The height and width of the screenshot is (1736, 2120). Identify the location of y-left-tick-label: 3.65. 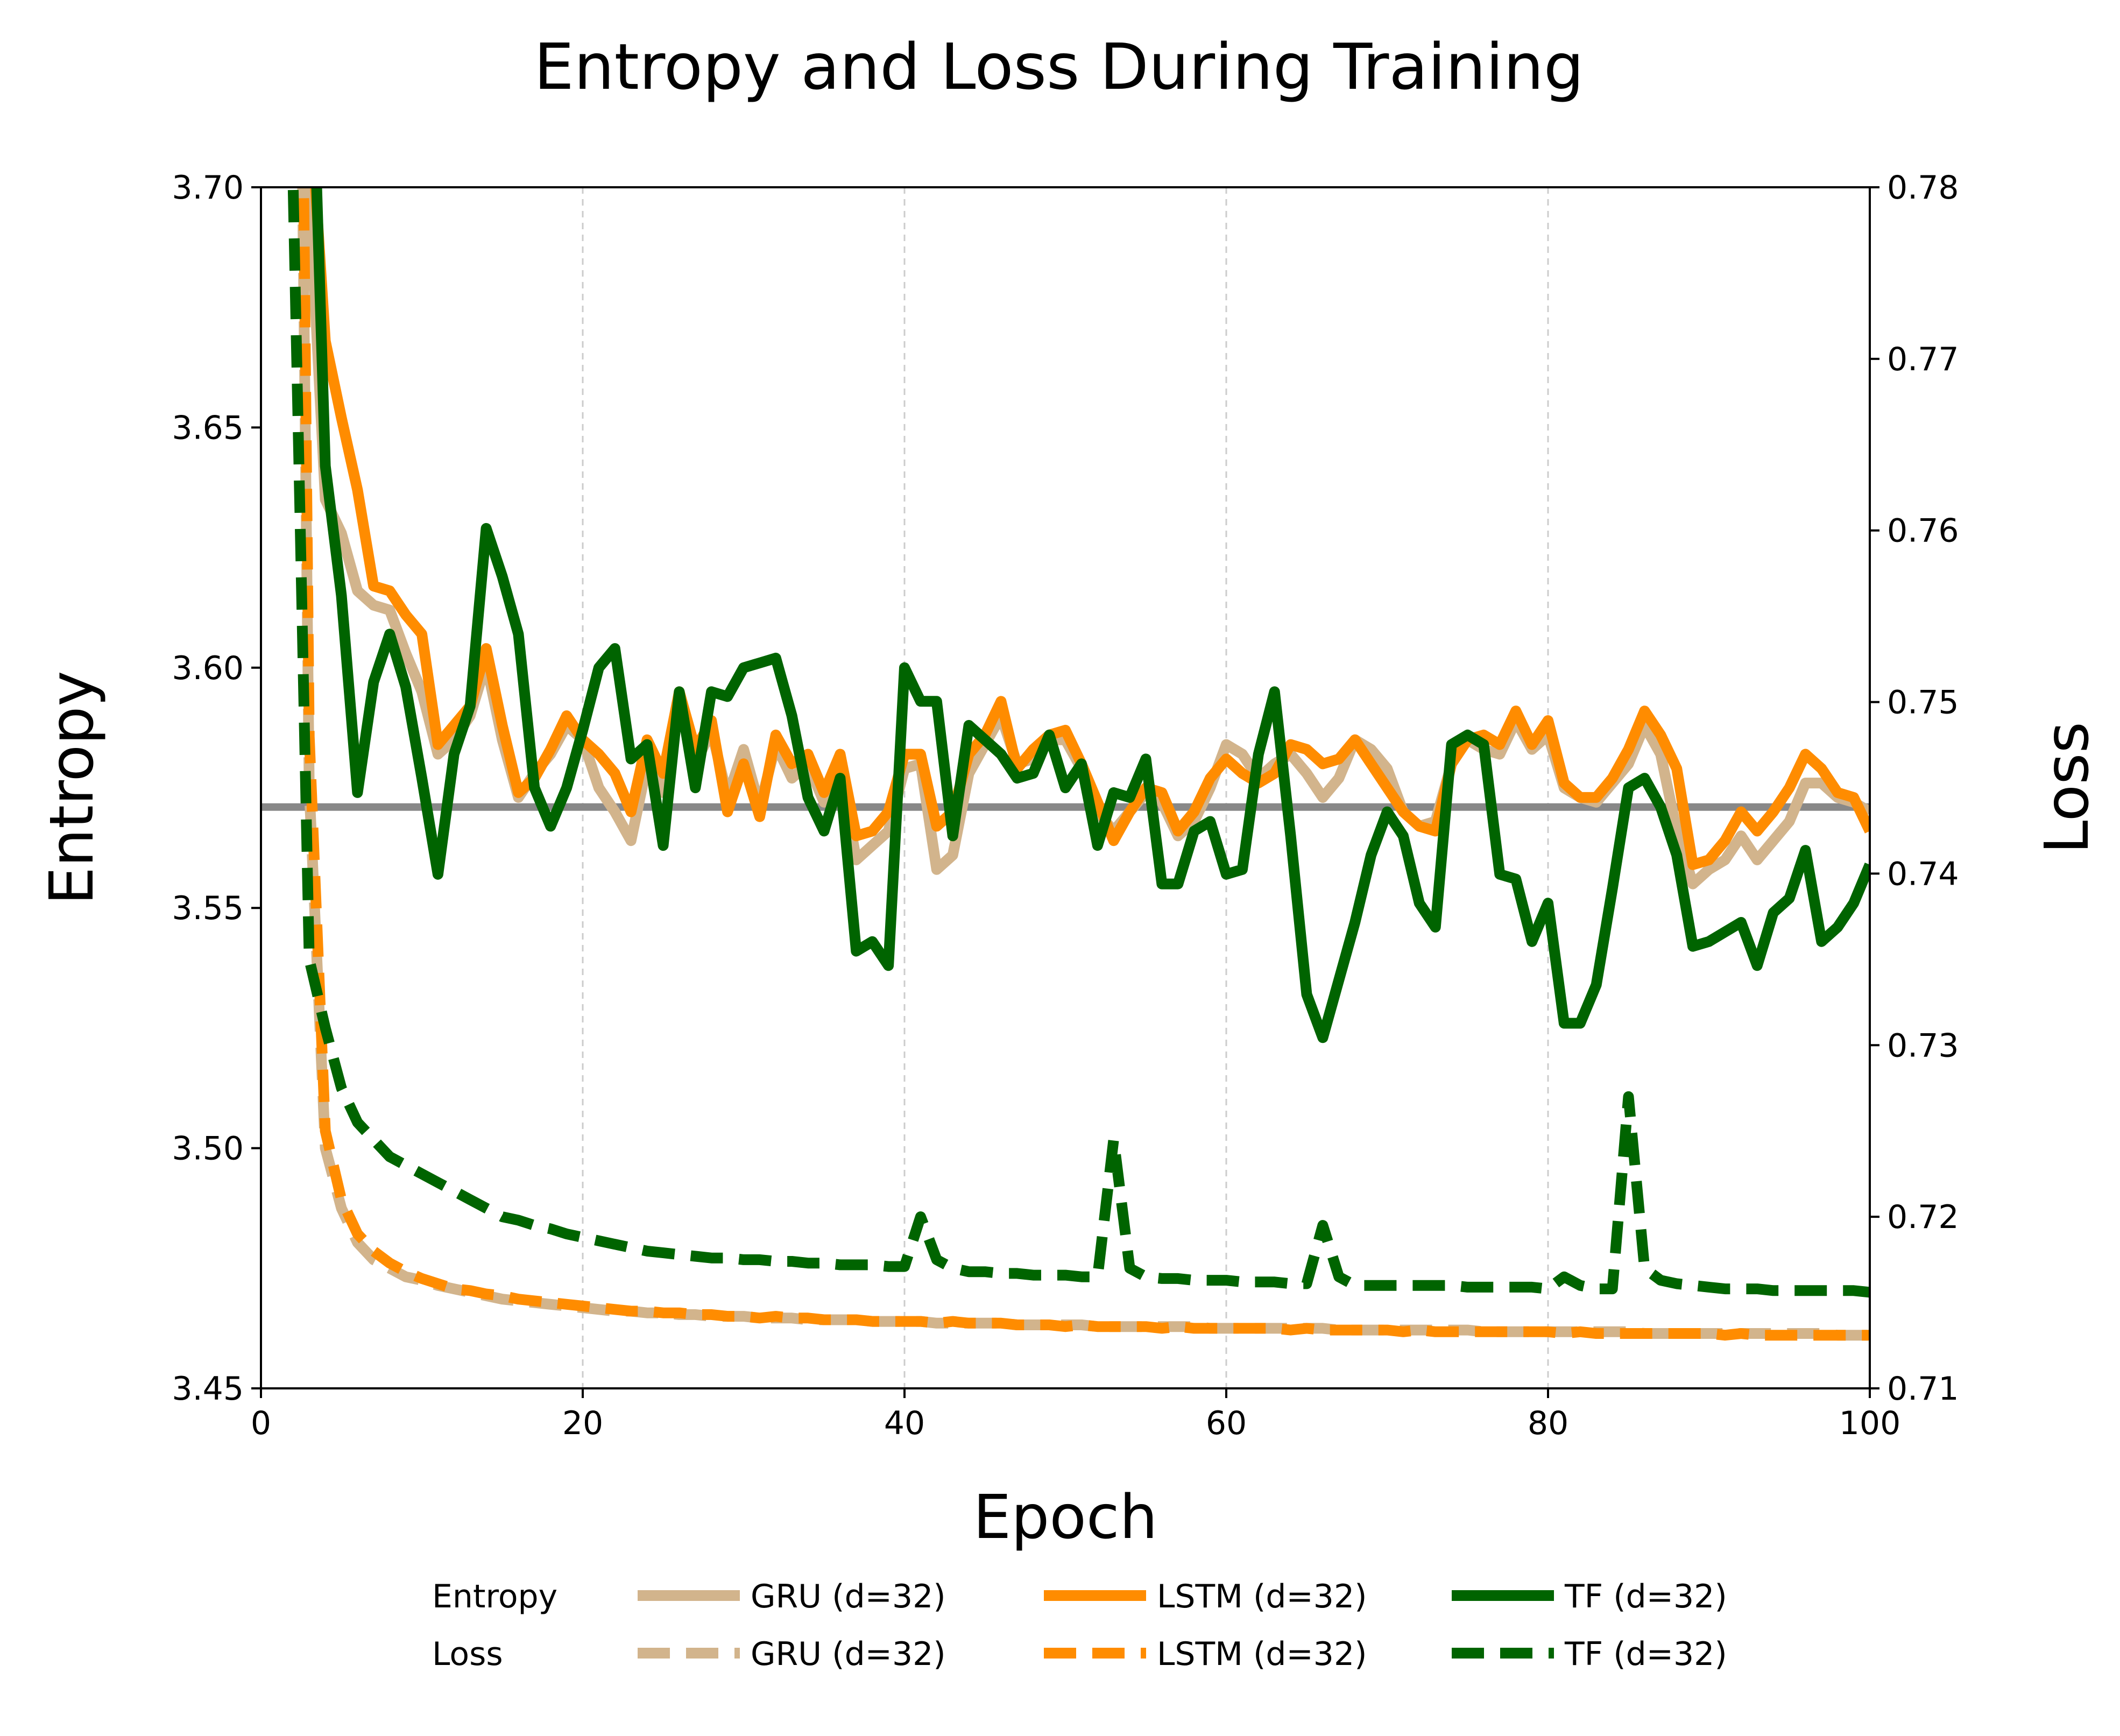
(208, 428).